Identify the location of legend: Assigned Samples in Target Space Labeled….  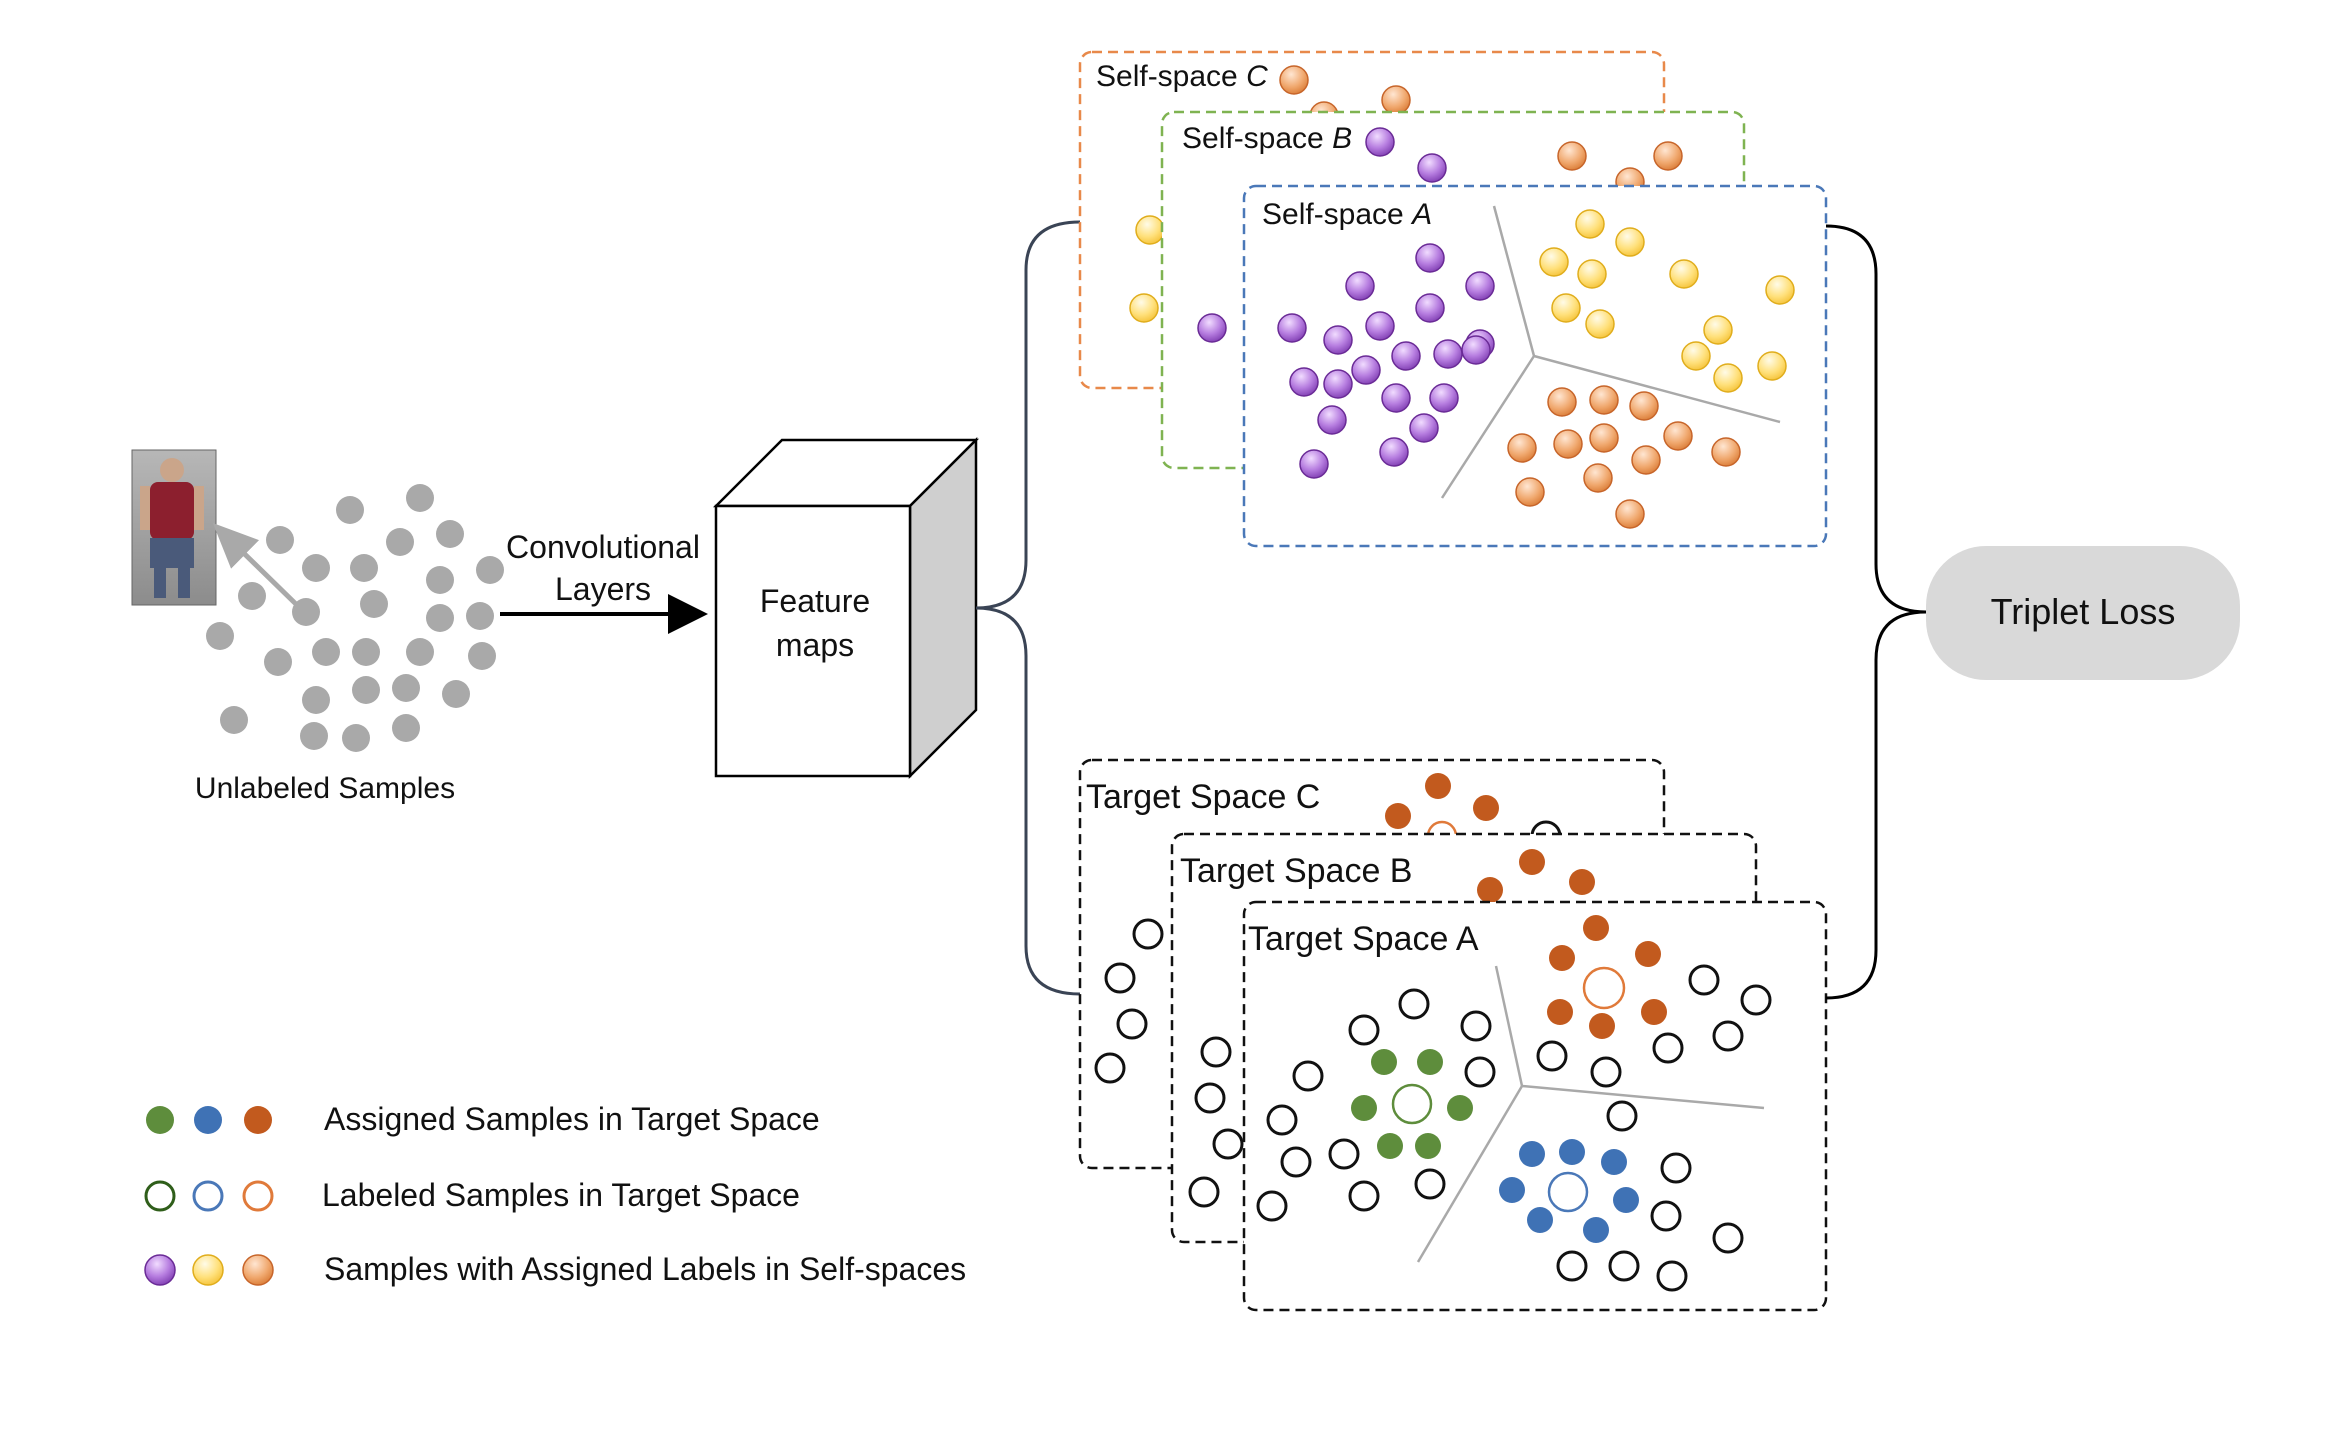
(555, 1194).